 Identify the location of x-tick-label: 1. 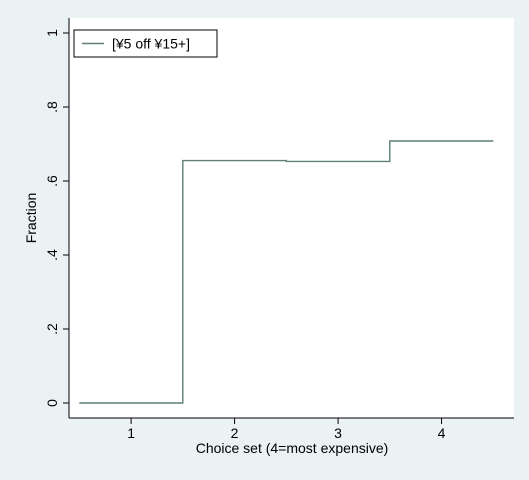
(131, 433).